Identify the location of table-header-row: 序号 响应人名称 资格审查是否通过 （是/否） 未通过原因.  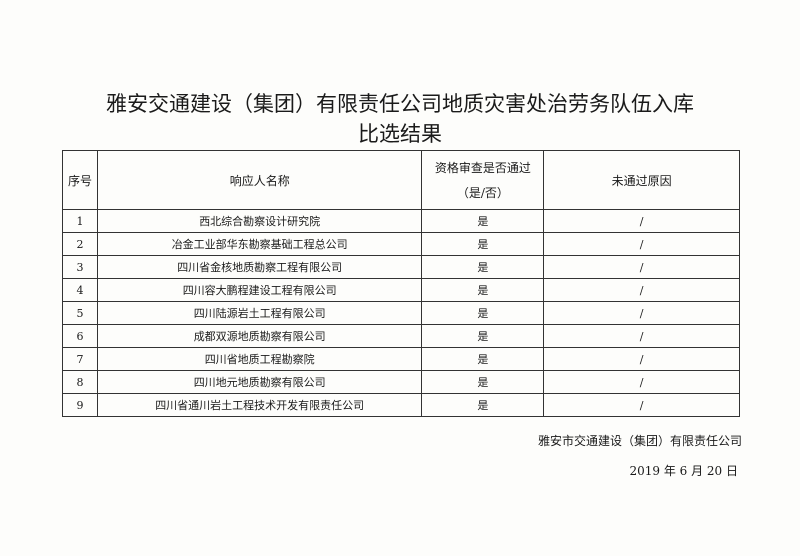
(401, 180).